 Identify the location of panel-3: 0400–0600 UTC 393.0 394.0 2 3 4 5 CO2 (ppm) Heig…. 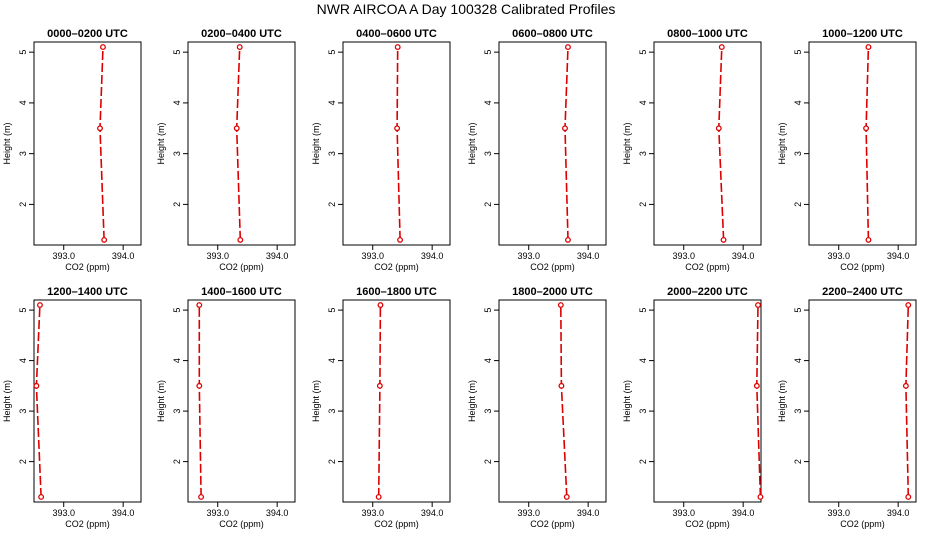
(381, 150).